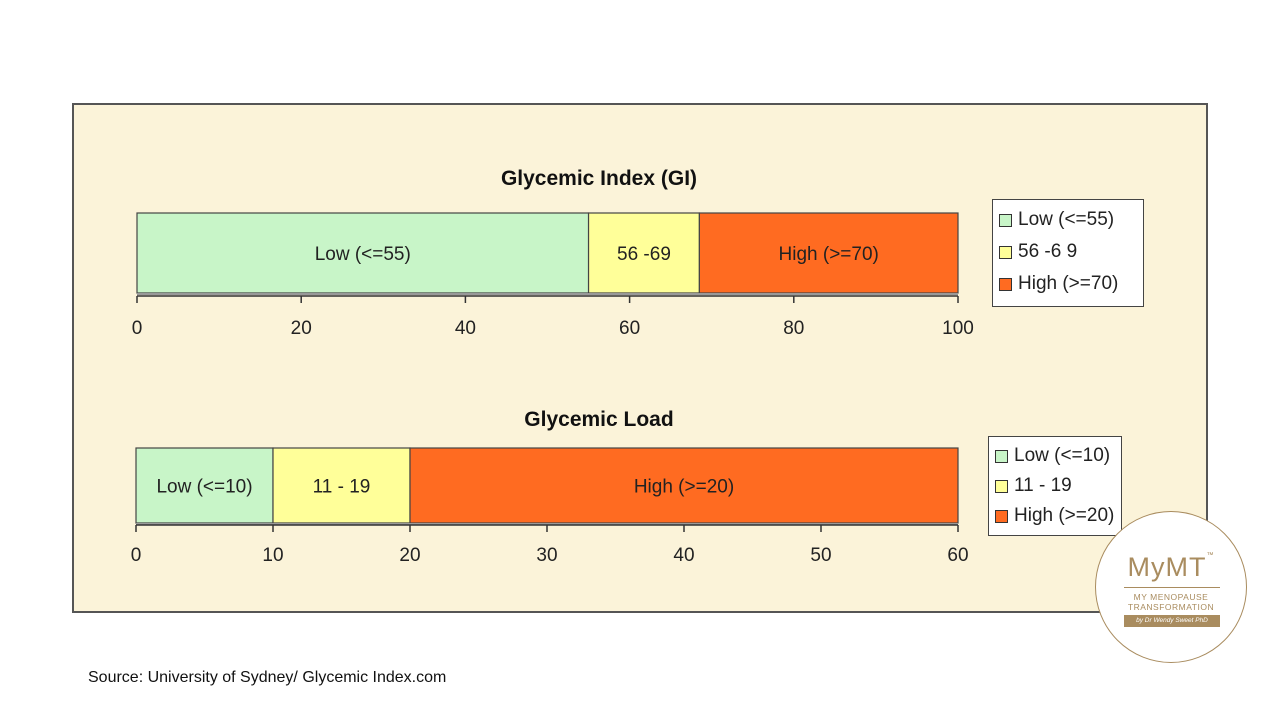  Describe the element at coordinates (957, 555) in the screenshot. I see `gl-x-tick-label-6: 60` at that location.